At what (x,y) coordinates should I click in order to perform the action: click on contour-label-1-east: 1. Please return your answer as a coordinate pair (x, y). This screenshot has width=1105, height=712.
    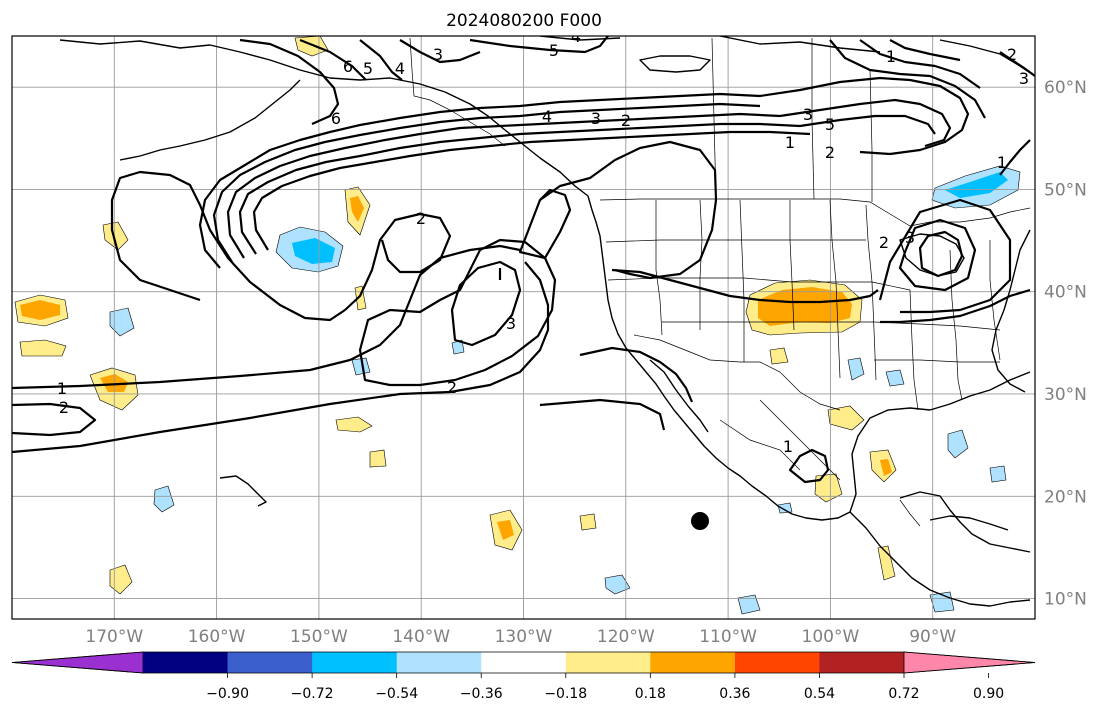
    Looking at the image, I should click on (1002, 162).